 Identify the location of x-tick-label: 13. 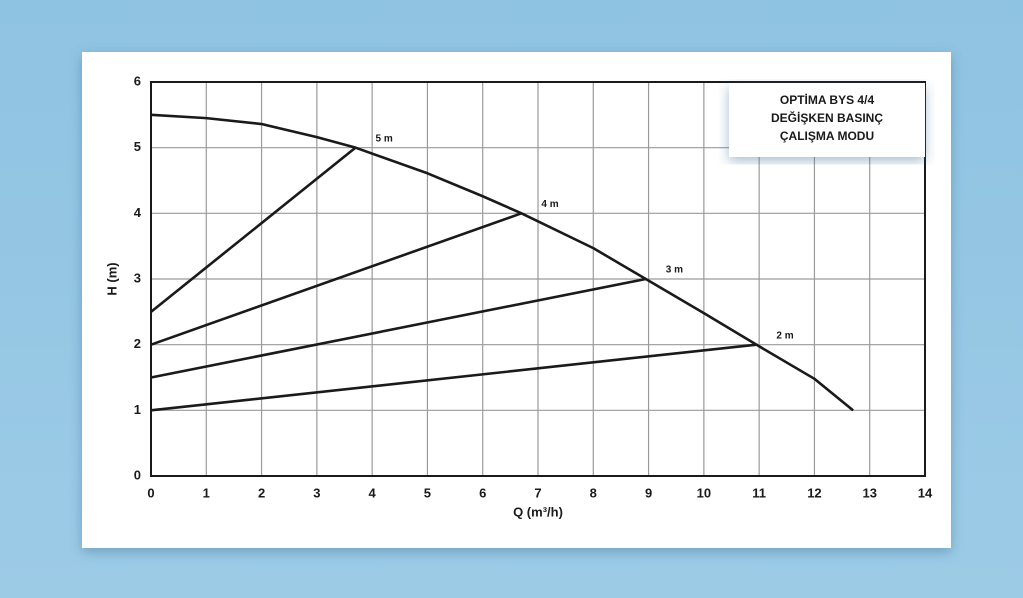
(869, 492).